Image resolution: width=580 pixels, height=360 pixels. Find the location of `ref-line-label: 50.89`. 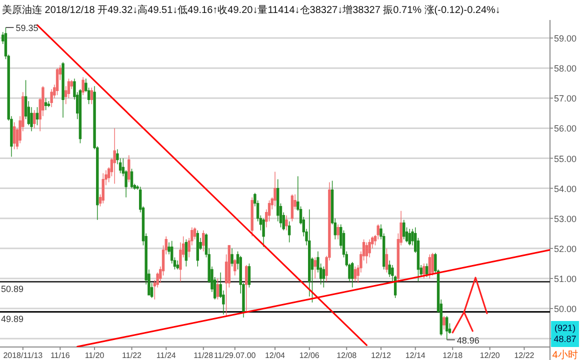

ref-line-label: 50.89 is located at coordinates (12, 289).